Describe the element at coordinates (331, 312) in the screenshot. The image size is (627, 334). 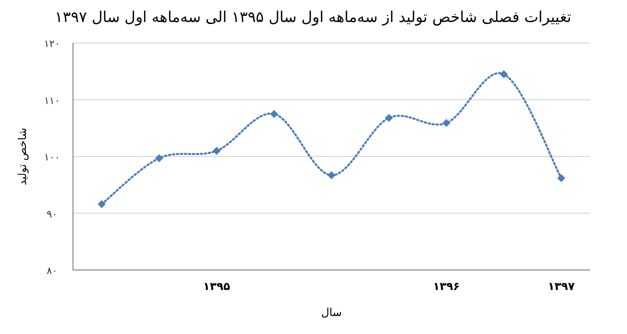
I see `x-axis-title: سال` at that location.